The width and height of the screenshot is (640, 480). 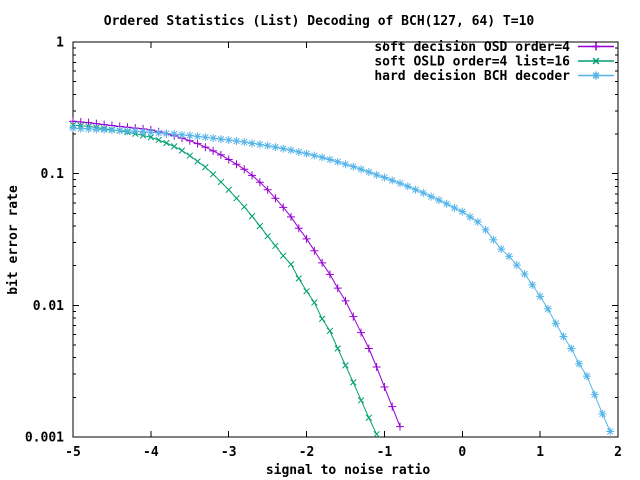 I want to click on legend-label-osd: soft decision OSD order=4, so click(x=472, y=47).